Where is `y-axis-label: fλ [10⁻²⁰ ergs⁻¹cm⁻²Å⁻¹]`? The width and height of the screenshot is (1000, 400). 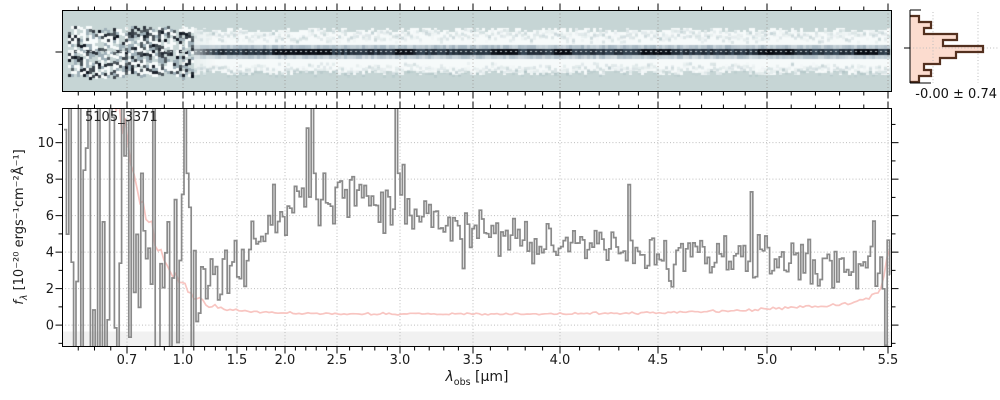
y-axis-label: fλ [10⁻²⁰ ergs⁻¹cm⁻²Å⁻¹] is located at coordinates (21, 227).